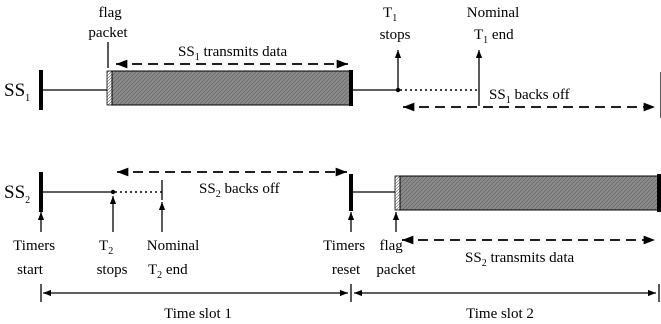 The width and height of the screenshot is (661, 324). I want to click on nominal-t1-end-label: Nominal, so click(493, 13).